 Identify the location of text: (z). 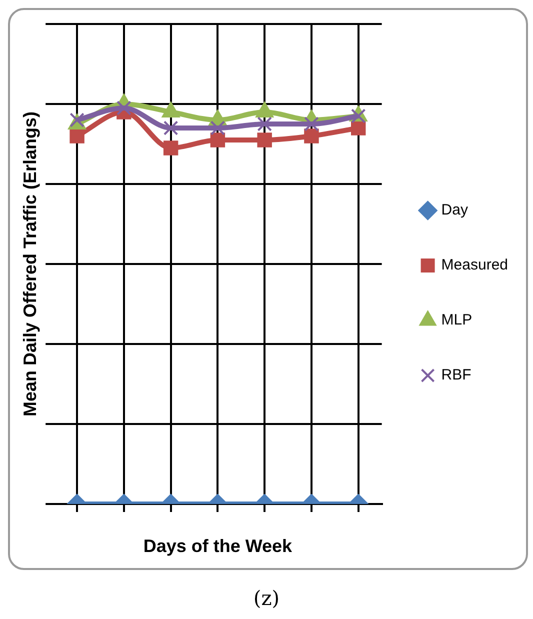
(266, 598).